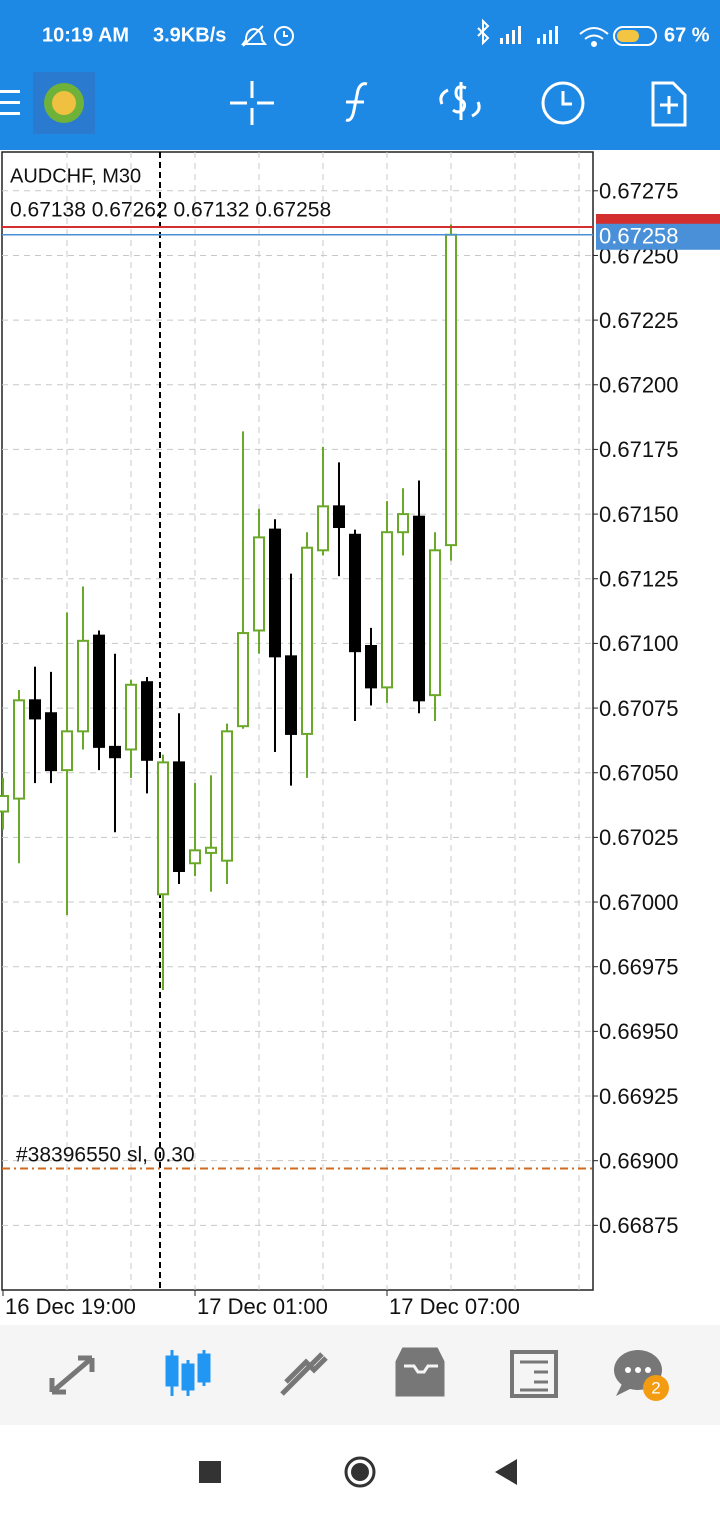 This screenshot has width=720, height=1525. I want to click on bid-label-box, so click(658, 236).